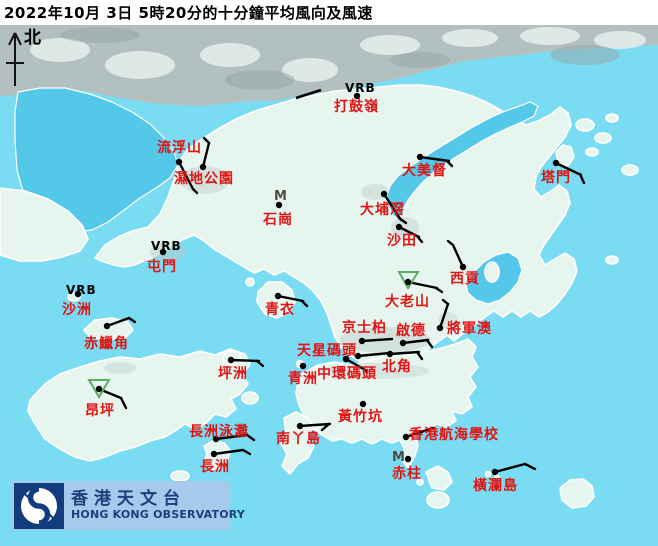 The image size is (658, 546). I want to click on station-dot-sha-tin, so click(399, 227).